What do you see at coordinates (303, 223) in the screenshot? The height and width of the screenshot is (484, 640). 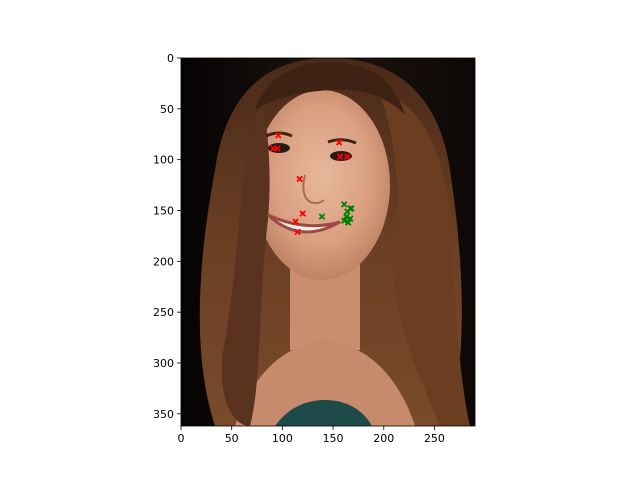 I see `mouth` at bounding box center [303, 223].